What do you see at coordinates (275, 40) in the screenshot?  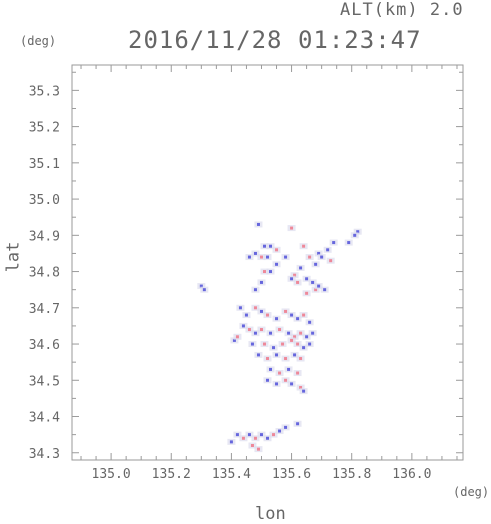 I see `timestamp-title: 2016/11/28 01:23:47` at bounding box center [275, 40].